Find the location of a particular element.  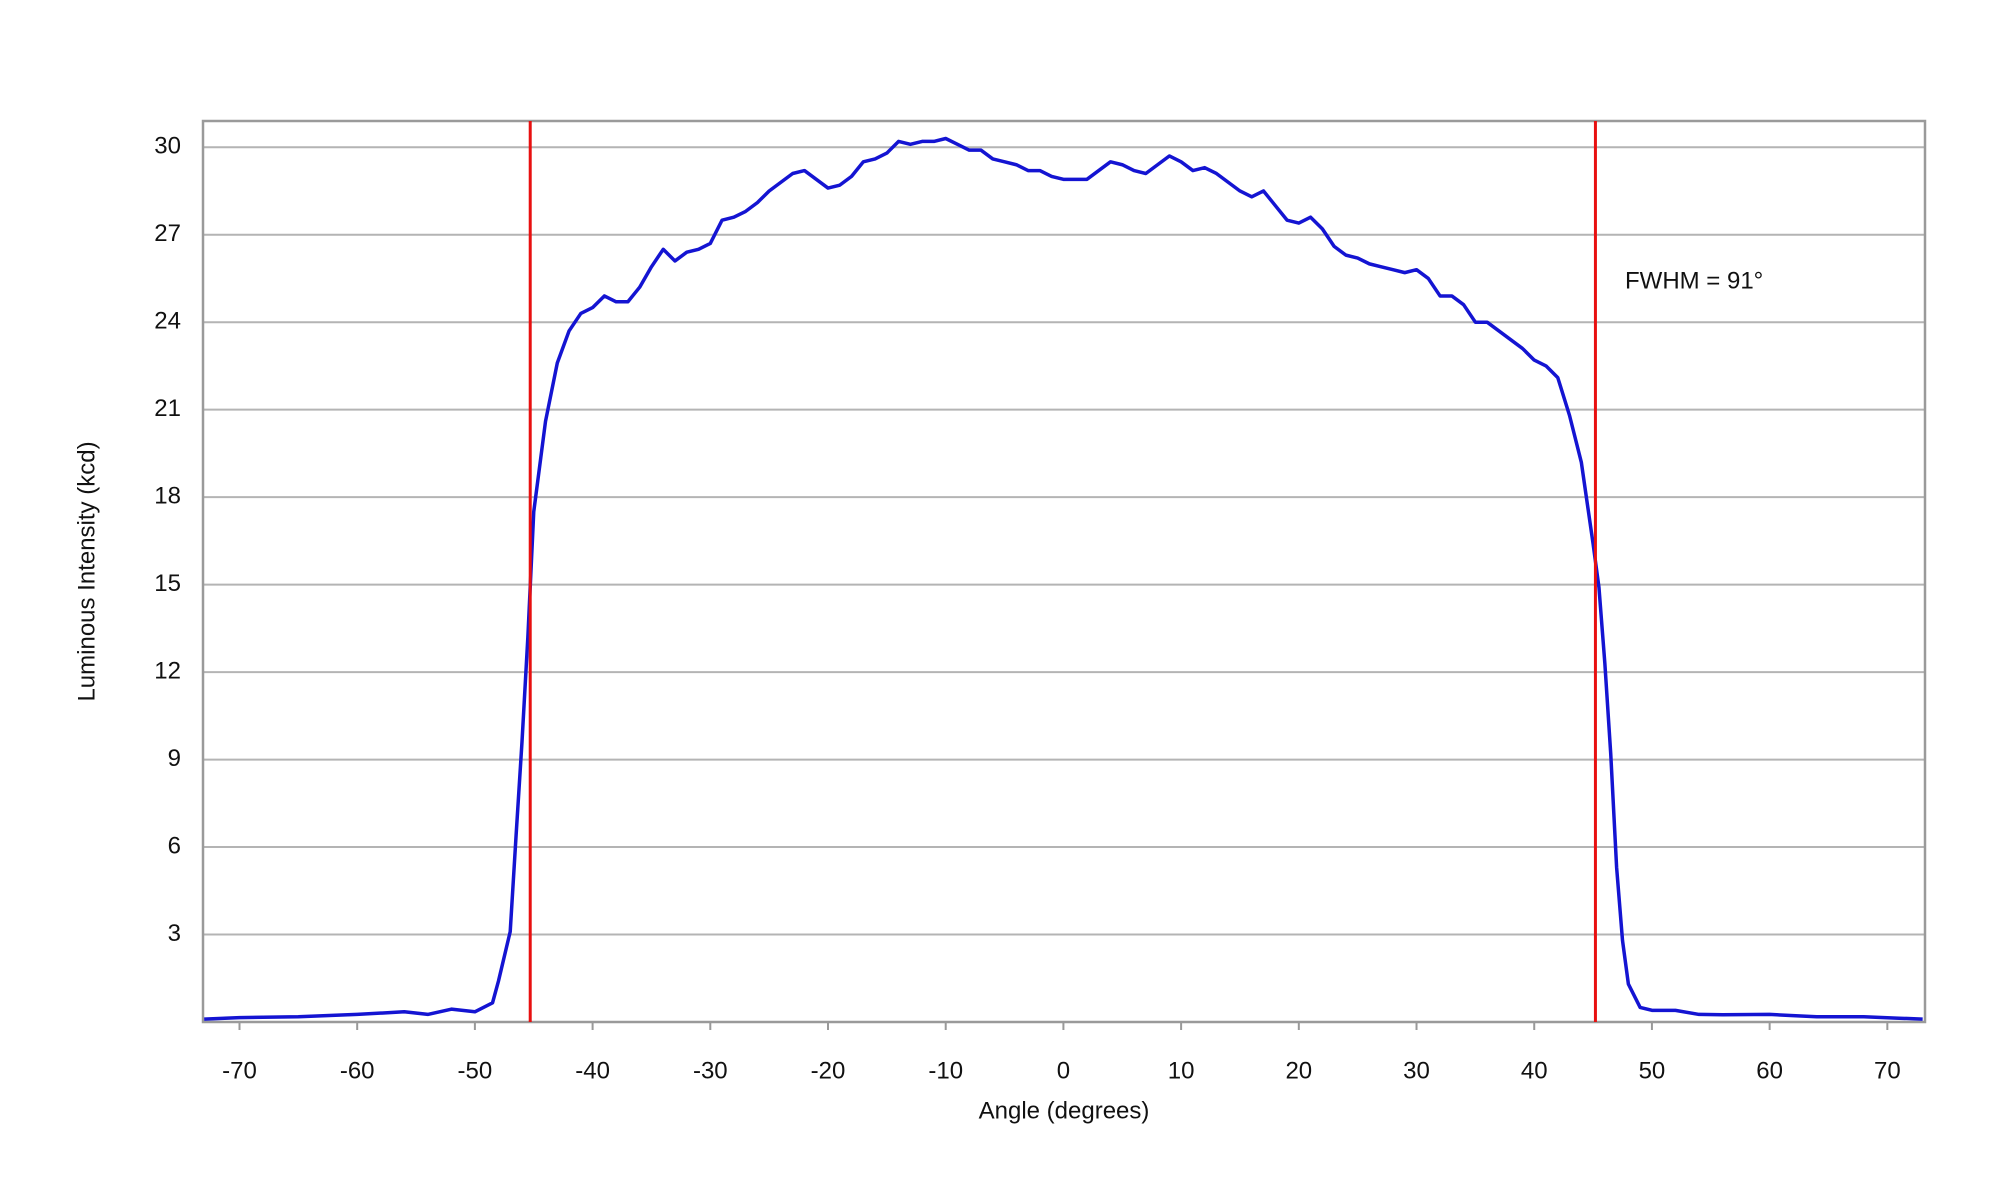

x-tick-label: -70 is located at coordinates (239, 1070).